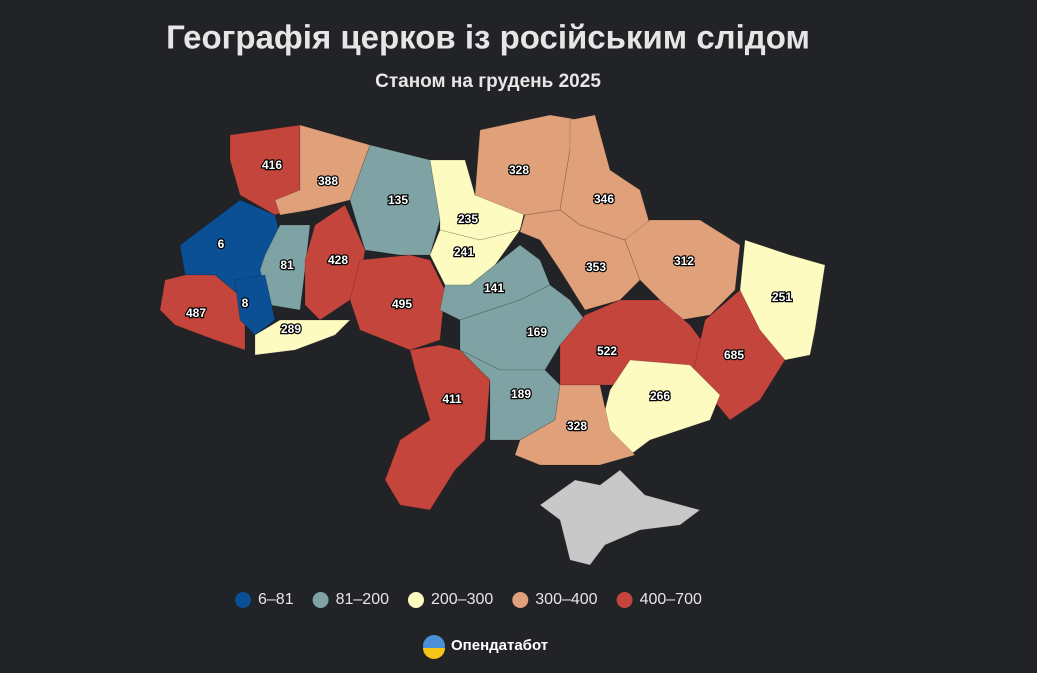 The width and height of the screenshot is (1037, 673). What do you see at coordinates (660, 396) in the screenshot?
I see `region-value: 266` at bounding box center [660, 396].